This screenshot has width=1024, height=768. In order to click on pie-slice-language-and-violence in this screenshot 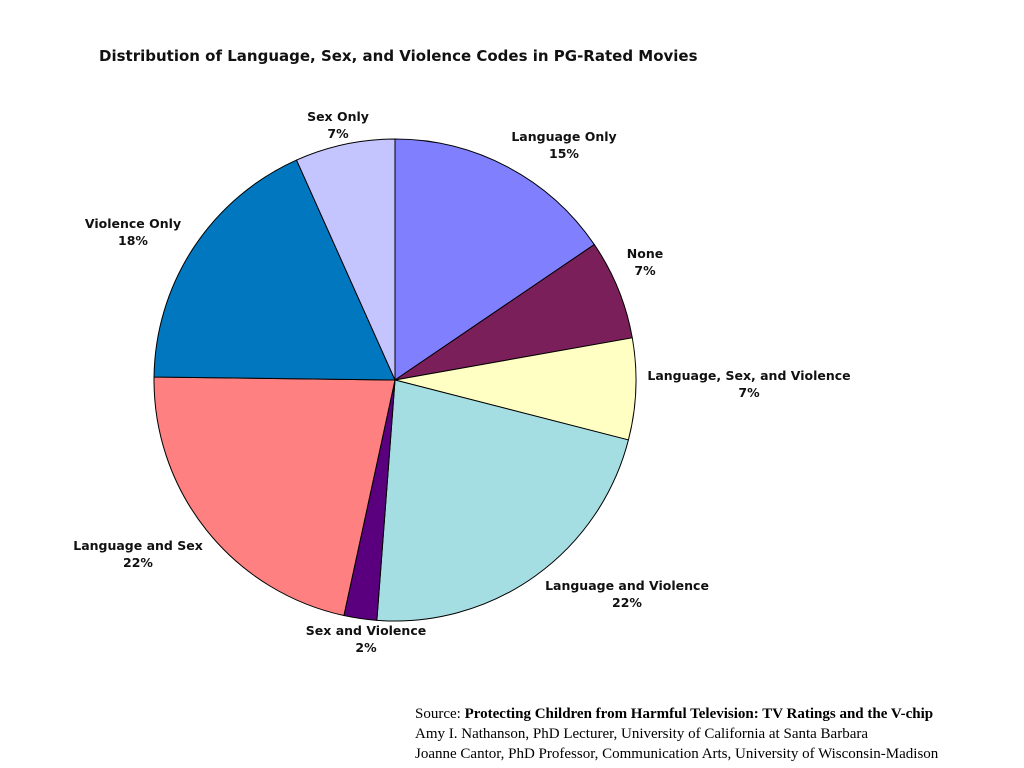, I will do `click(502, 500)`.